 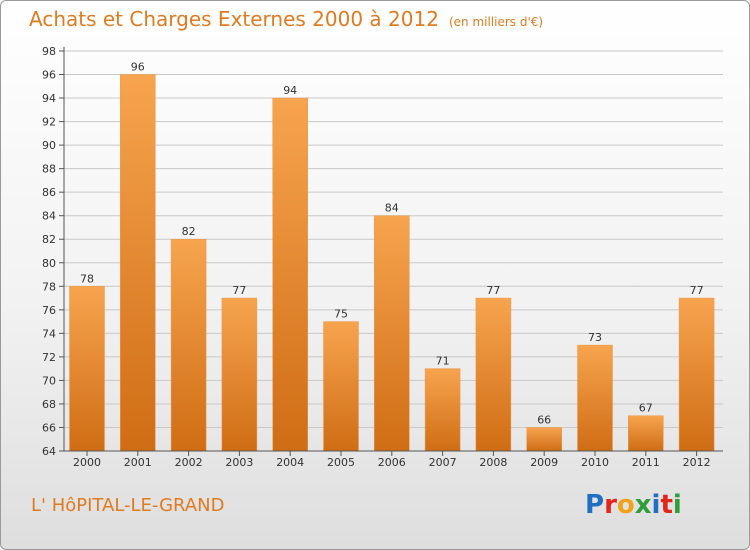 I want to click on bar-value-label: 82, so click(x=189, y=231).